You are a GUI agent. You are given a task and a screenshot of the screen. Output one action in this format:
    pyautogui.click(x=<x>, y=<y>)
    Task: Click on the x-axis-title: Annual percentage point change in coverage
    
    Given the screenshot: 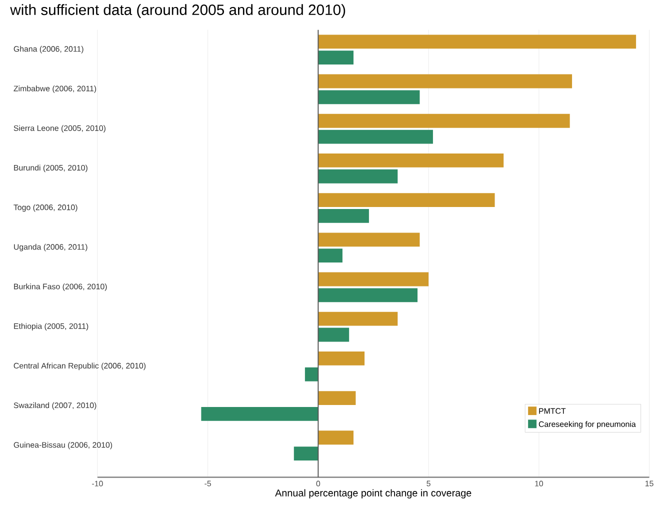 What is the action you would take?
    pyautogui.click(x=373, y=493)
    